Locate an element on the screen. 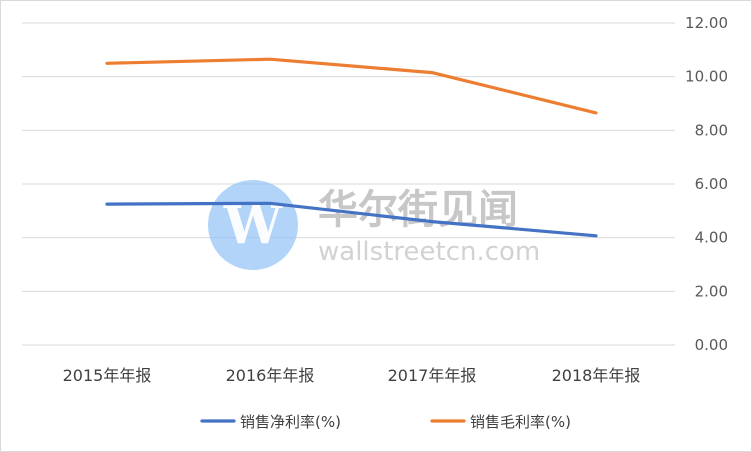 Image resolution: width=752 pixels, height=452 pixels. legend: 销售净利率(%) 销售毛利率(%) is located at coordinates (385, 422).